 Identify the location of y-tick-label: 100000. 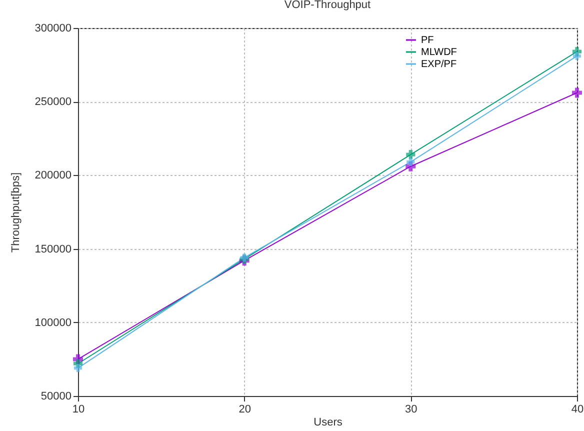
(53, 322).